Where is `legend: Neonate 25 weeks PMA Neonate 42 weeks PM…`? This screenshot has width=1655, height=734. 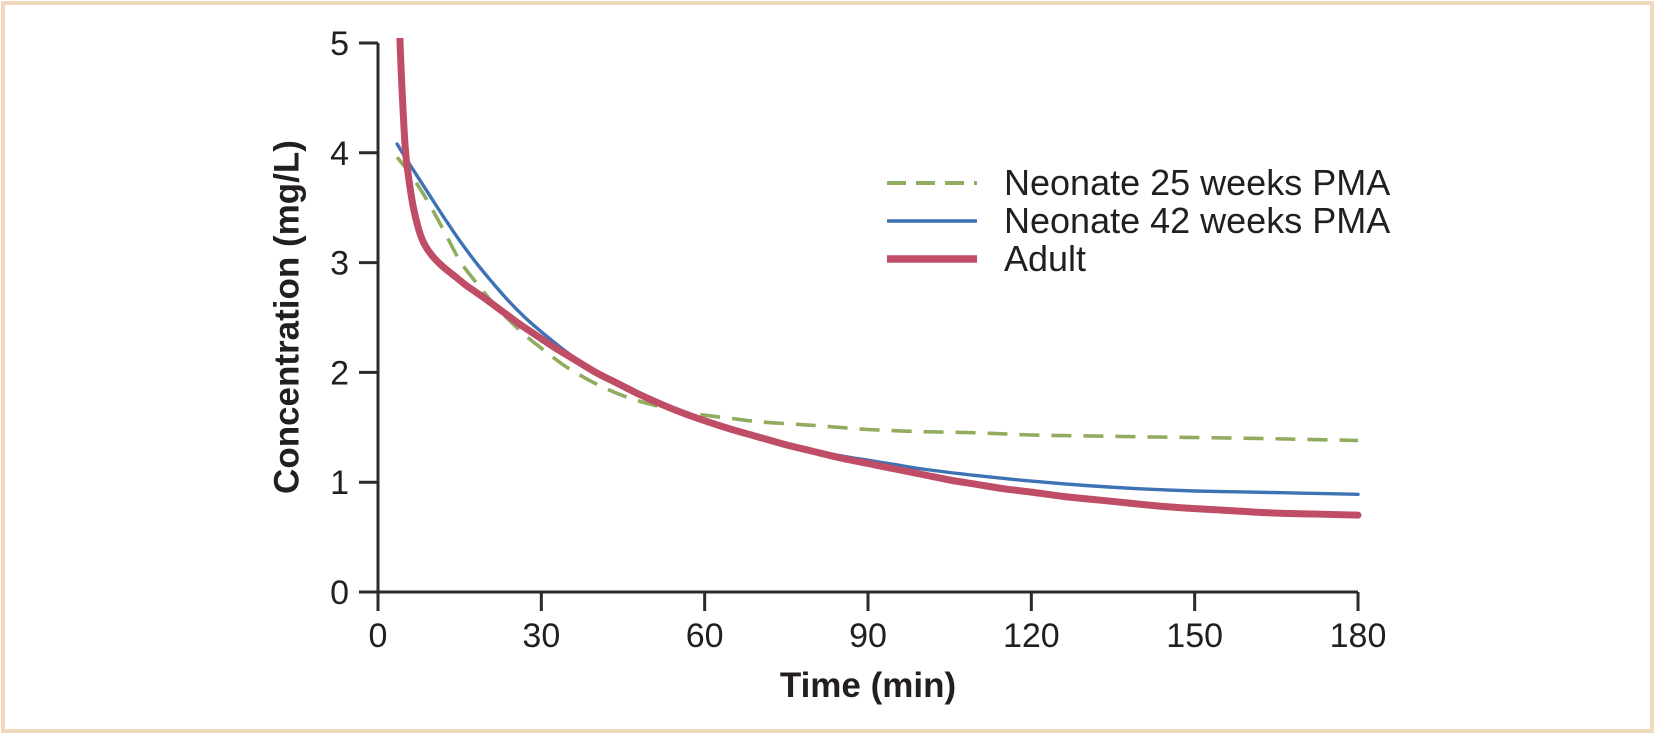 legend: Neonate 25 weeks PMA Neonate 42 weeks PM… is located at coordinates (1138, 221).